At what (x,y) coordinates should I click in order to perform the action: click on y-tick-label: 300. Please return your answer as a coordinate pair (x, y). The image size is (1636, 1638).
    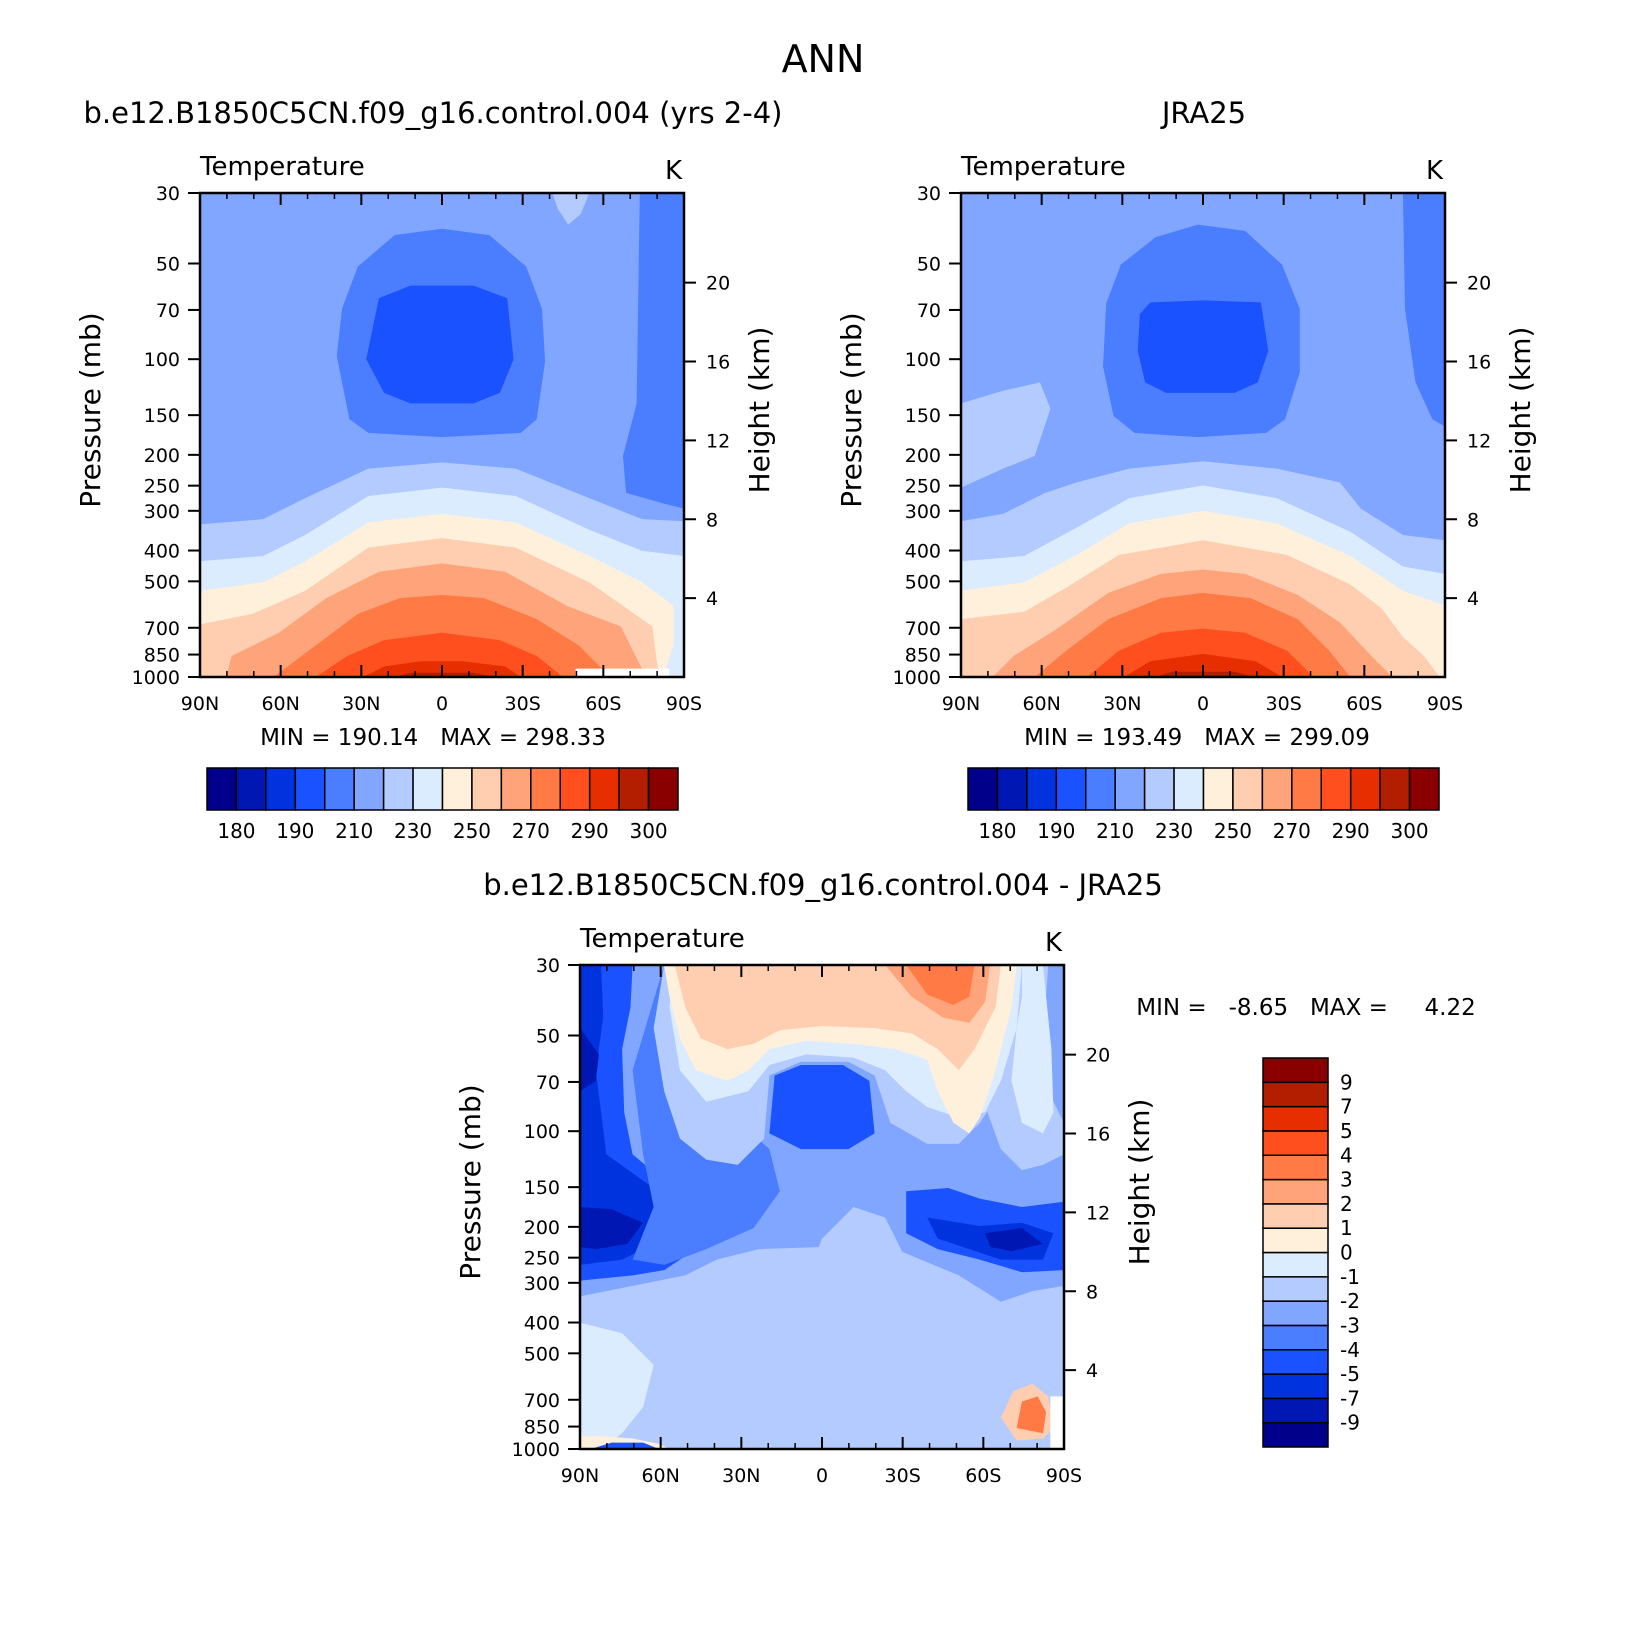
    Looking at the image, I should click on (162, 512).